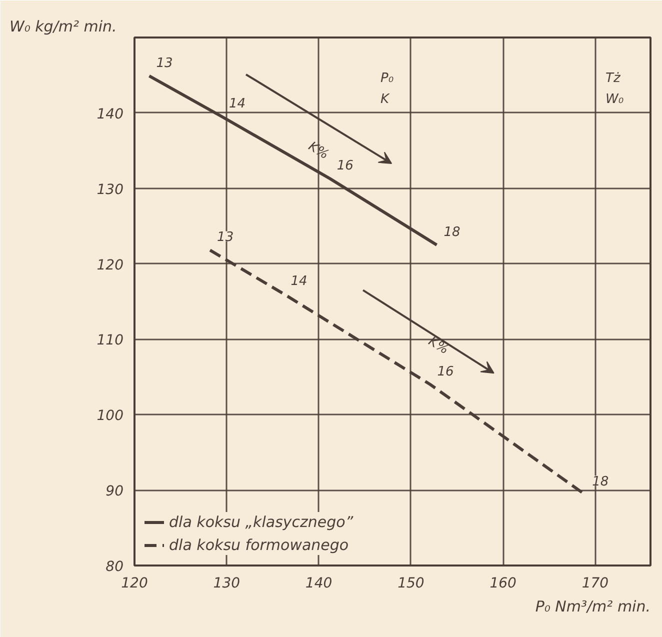  I want to click on x-tick-label: 120, so click(134, 584).